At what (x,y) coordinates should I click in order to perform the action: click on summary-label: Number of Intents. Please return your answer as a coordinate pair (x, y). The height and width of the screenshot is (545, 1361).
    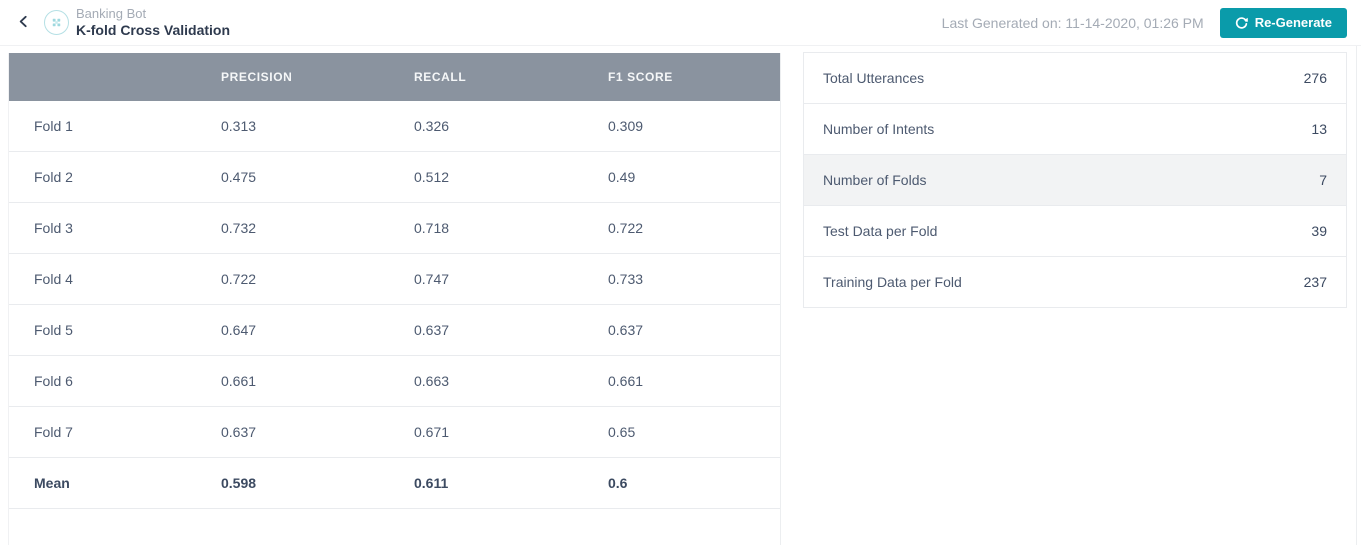
    Looking at the image, I should click on (879, 129).